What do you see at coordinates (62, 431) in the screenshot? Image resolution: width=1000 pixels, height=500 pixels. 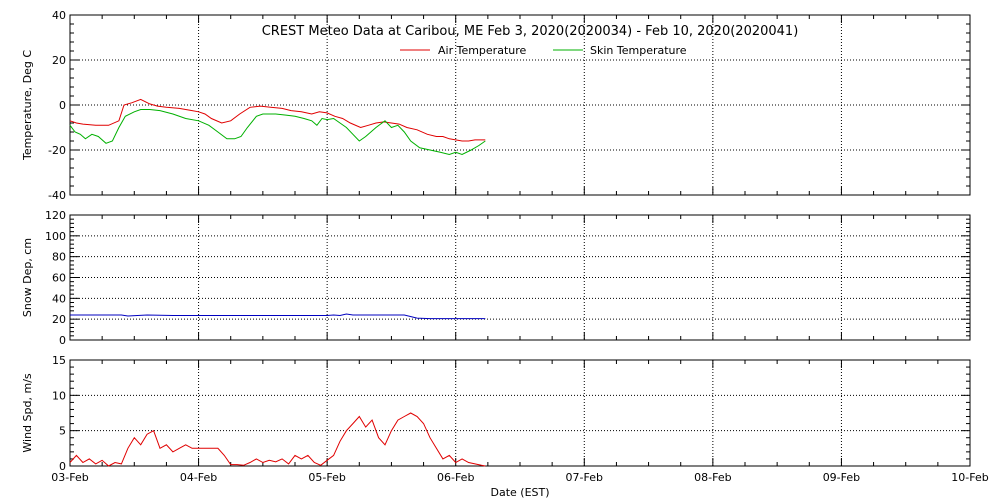 I see `y-tick-label-2-1: 5` at bounding box center [62, 431].